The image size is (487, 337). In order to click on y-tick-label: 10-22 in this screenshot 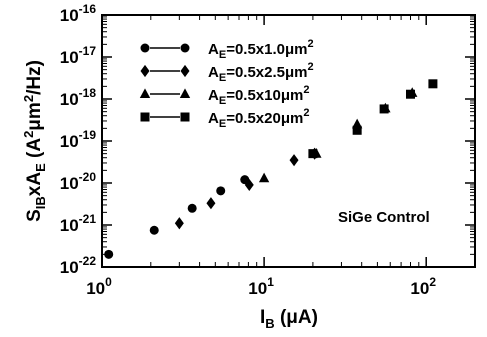, I will do `click(78, 265)`.